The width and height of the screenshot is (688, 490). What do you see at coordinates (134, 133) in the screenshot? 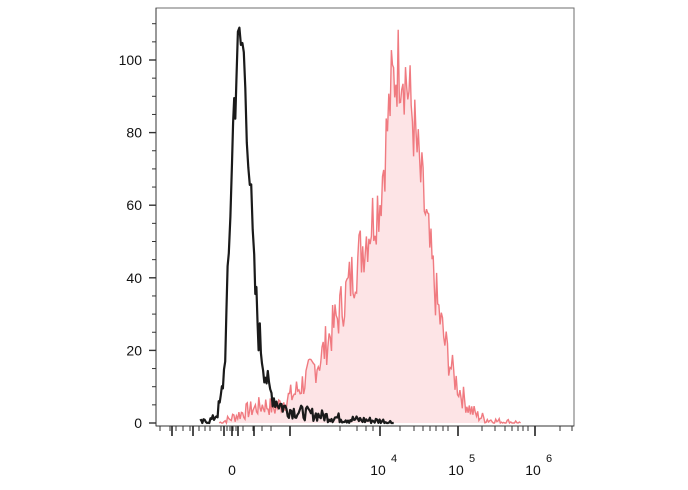
I see `y-tick-label: 80` at bounding box center [134, 133].